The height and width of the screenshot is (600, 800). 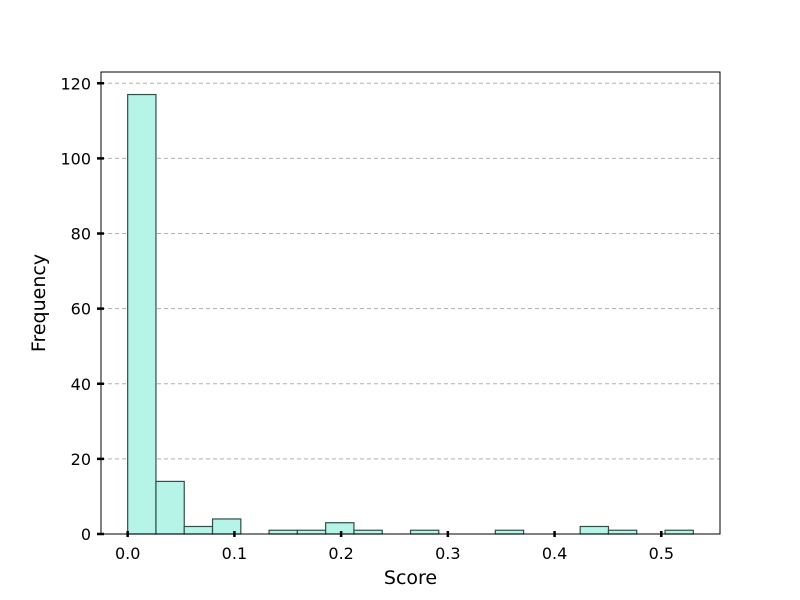 What do you see at coordinates (81, 234) in the screenshot?
I see `y-tick-label: 80` at bounding box center [81, 234].